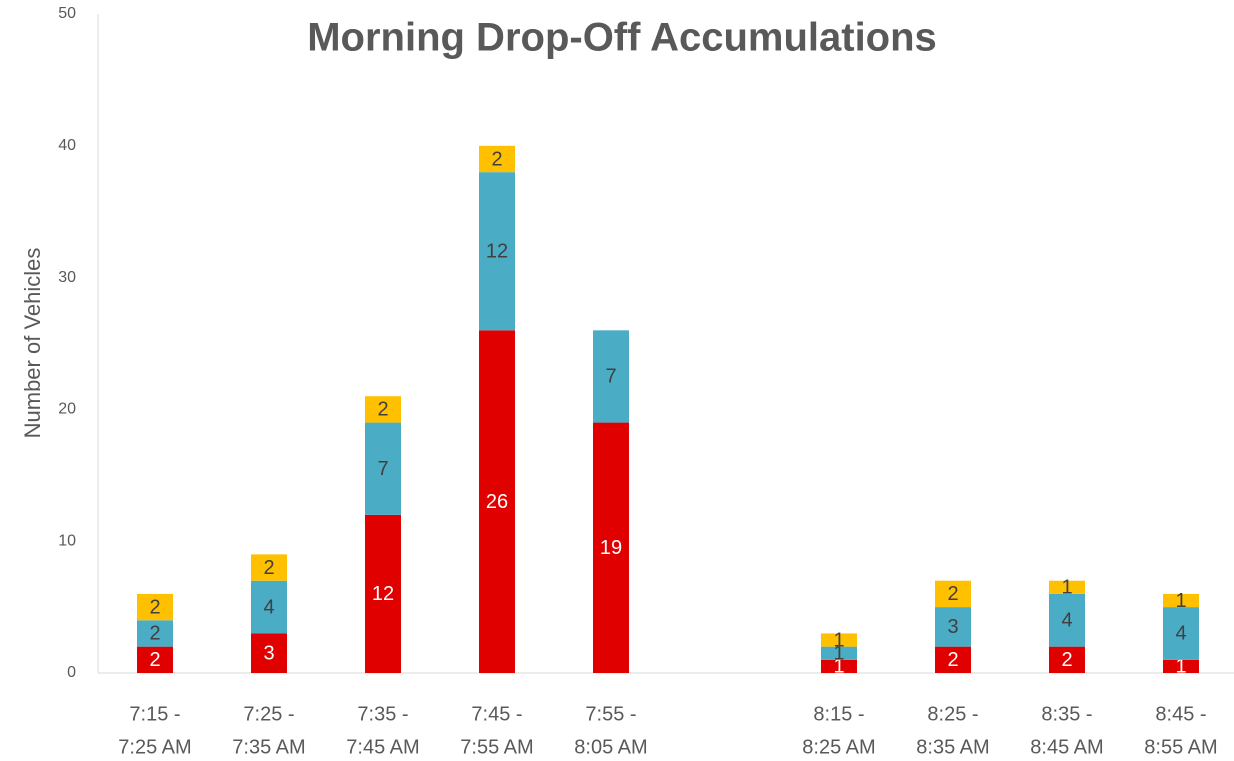  Describe the element at coordinates (268, 714) in the screenshot. I see `x-tick-label: 7:25 -` at that location.